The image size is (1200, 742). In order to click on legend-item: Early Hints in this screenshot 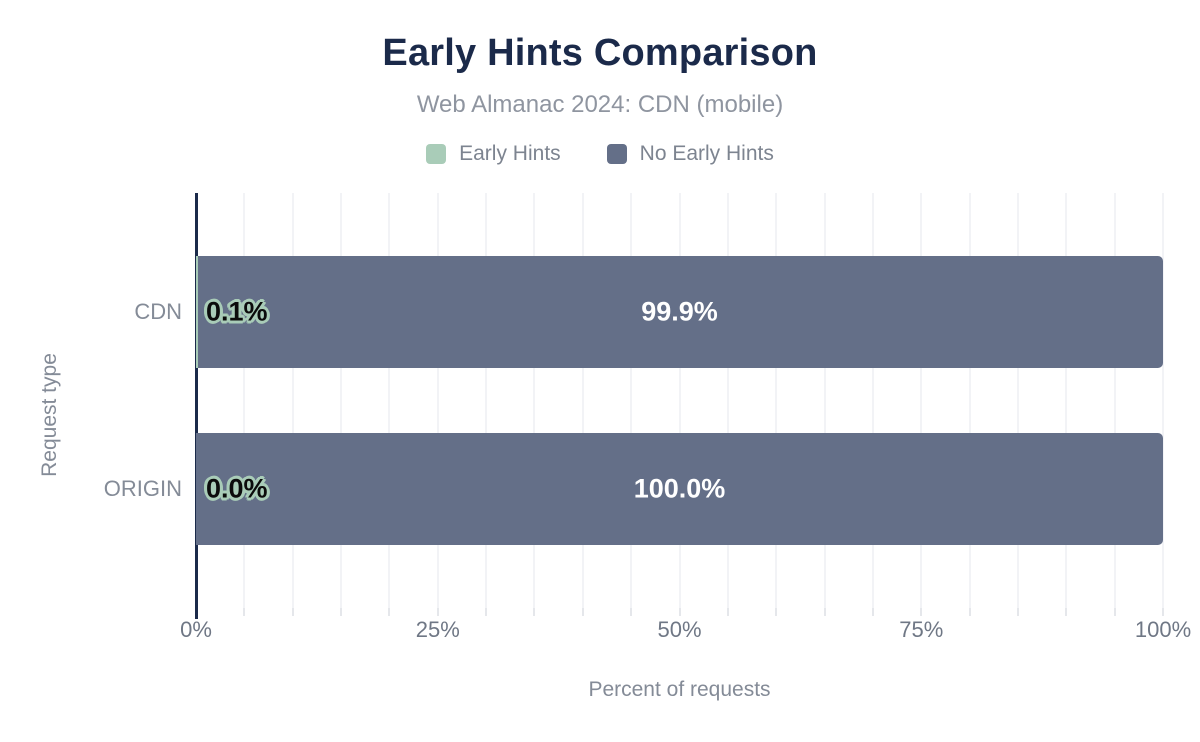, I will do `click(493, 154)`.